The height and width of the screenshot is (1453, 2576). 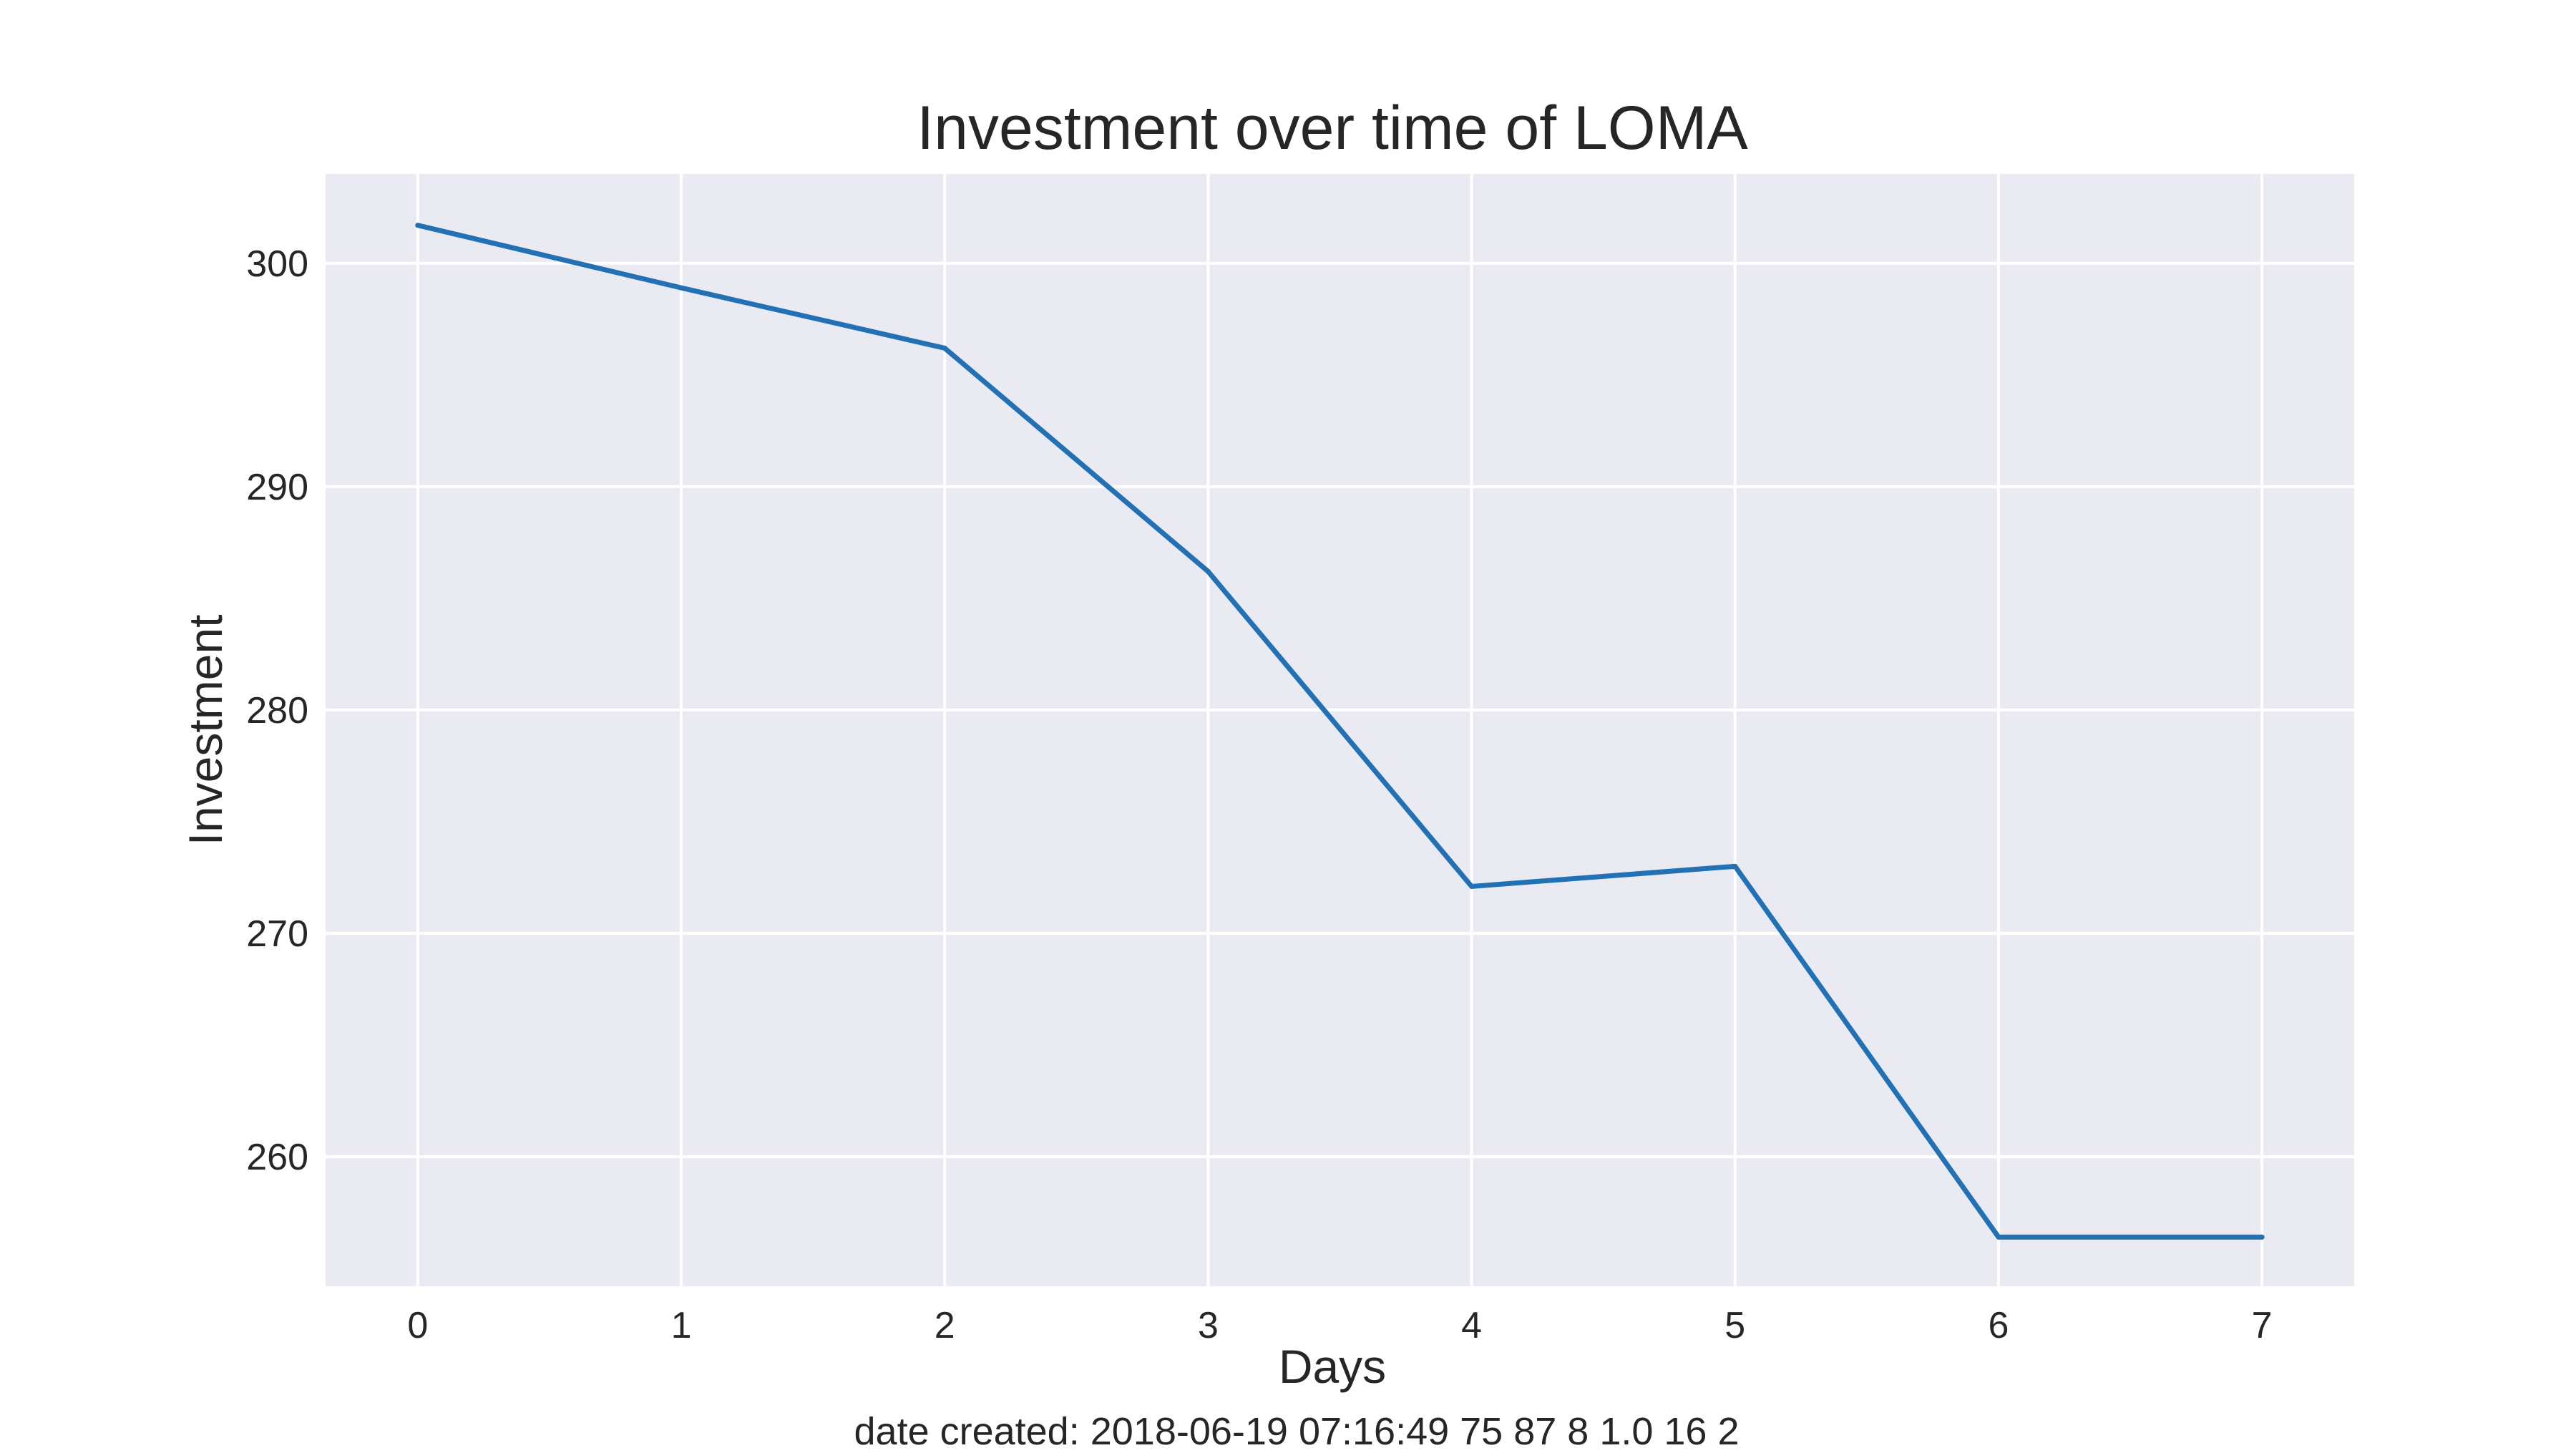 What do you see at coordinates (1734, 1325) in the screenshot?
I see `x-tick-label: 5` at bounding box center [1734, 1325].